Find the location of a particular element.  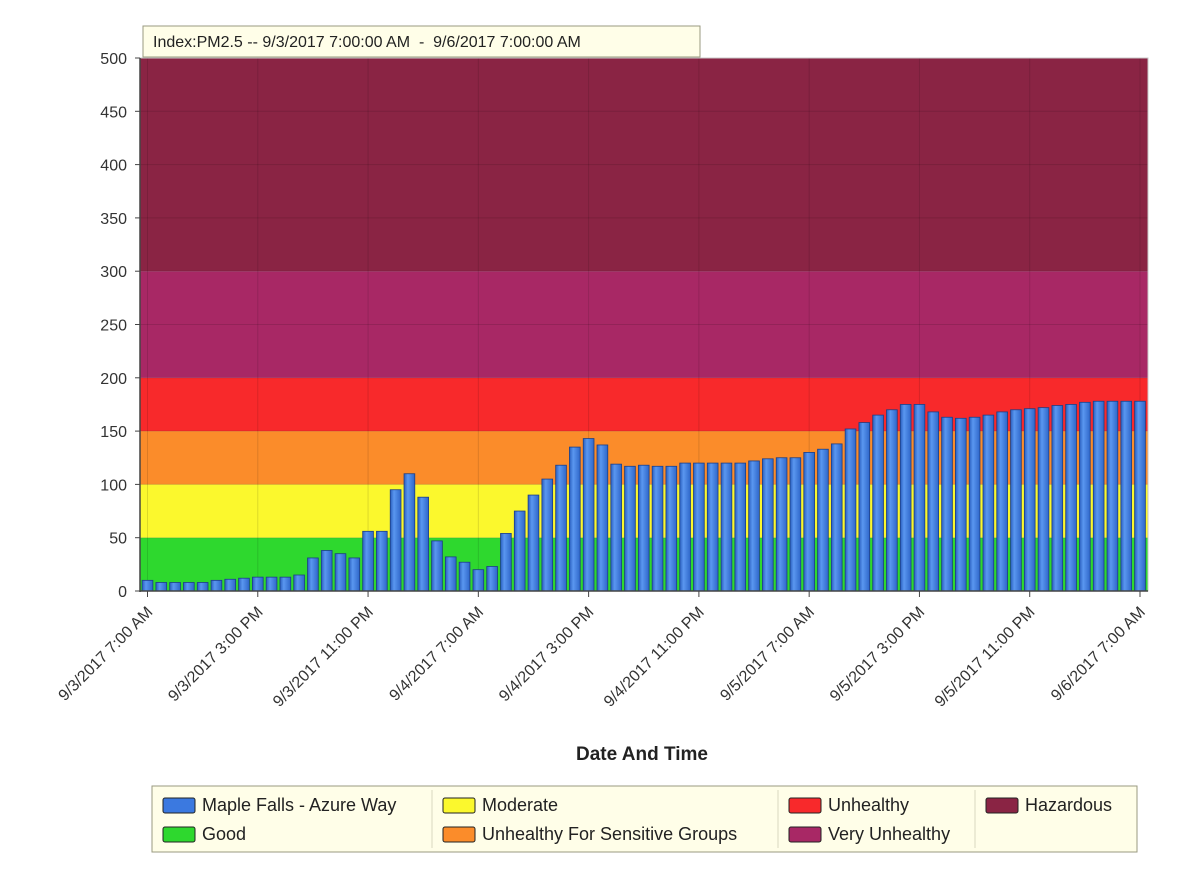

legend-label: Hazardous is located at coordinates (1068, 805).